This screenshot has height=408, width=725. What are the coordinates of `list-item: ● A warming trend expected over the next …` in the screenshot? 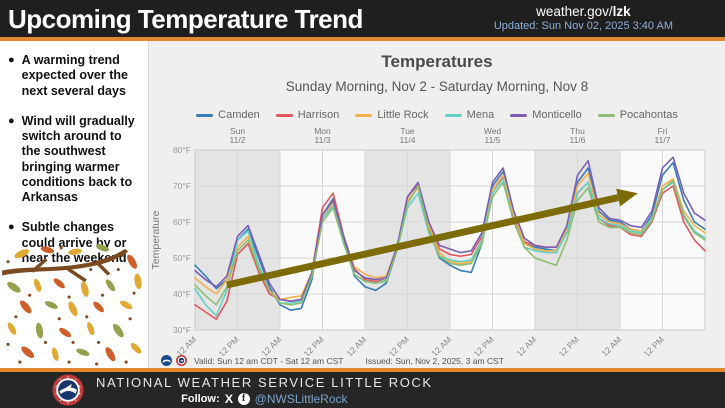 It's located at (74, 76).